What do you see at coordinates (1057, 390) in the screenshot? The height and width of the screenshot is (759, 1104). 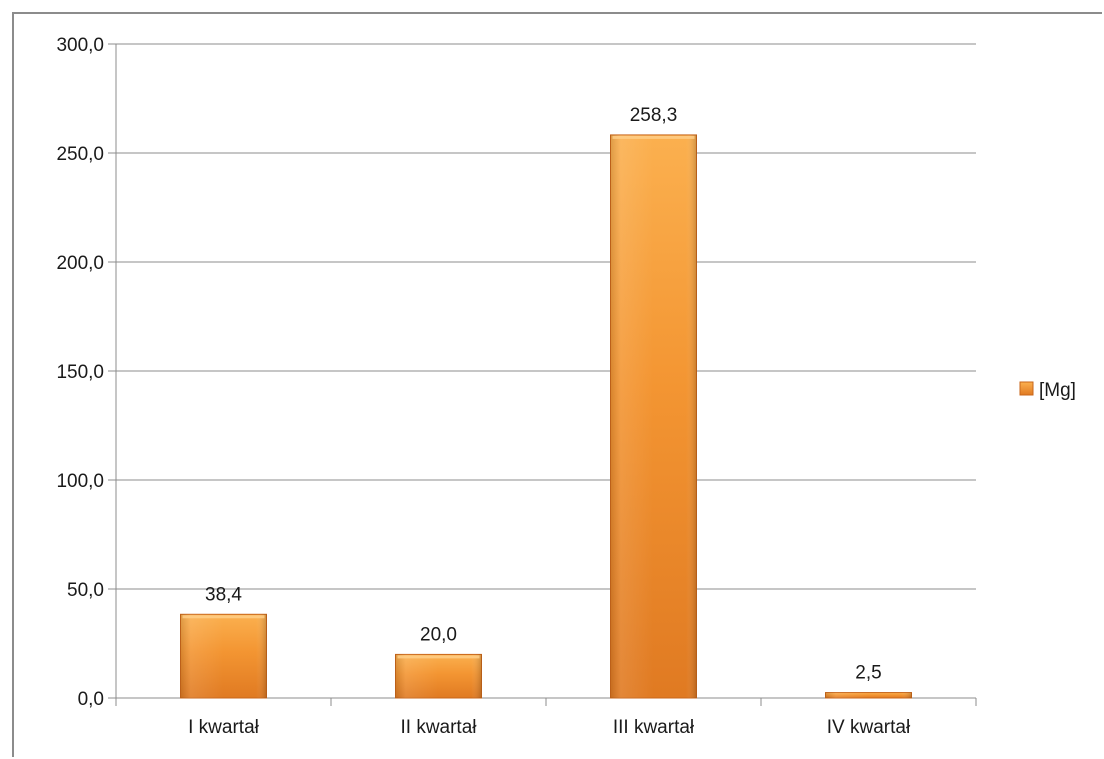 I see `legend-label: [Mg]` at bounding box center [1057, 390].